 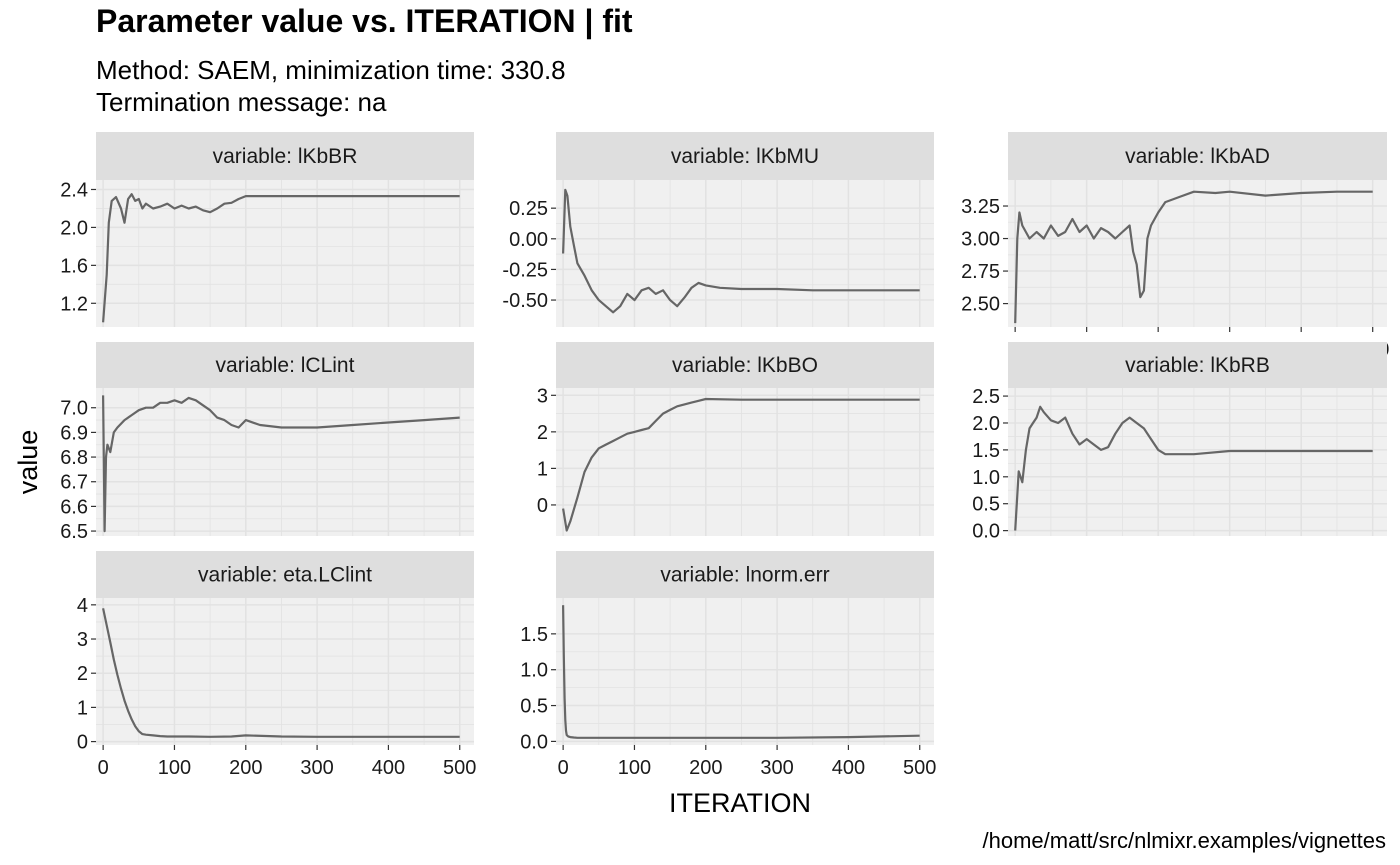 What do you see at coordinates (28, 462) in the screenshot?
I see `y-axis-title: value` at bounding box center [28, 462].